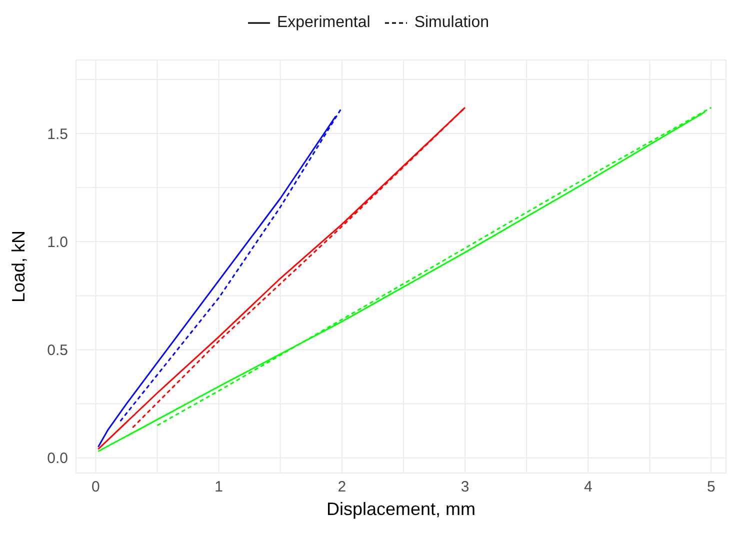 This screenshot has height=549, width=736. What do you see at coordinates (57, 242) in the screenshot?
I see `y-tick-label: 1.0` at bounding box center [57, 242].